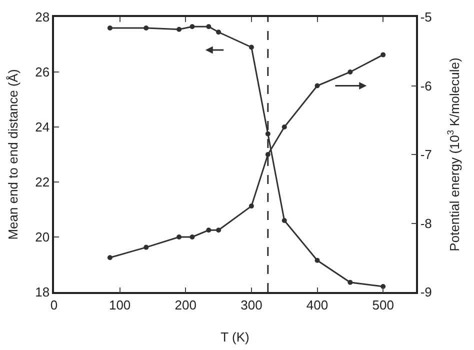 This screenshot has width=474, height=350. Describe the element at coordinates (42, 127) in the screenshot. I see `y-tick-label: 24` at that location.